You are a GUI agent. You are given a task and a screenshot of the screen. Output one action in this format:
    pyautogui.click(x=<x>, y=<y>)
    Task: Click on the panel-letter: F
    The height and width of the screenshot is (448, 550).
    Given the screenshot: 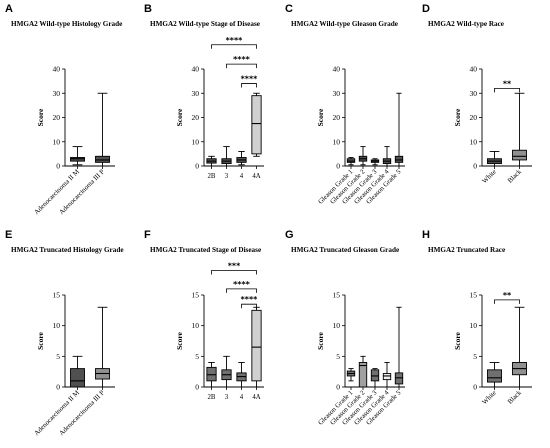 What is the action you would take?
    pyautogui.click(x=147, y=235)
    